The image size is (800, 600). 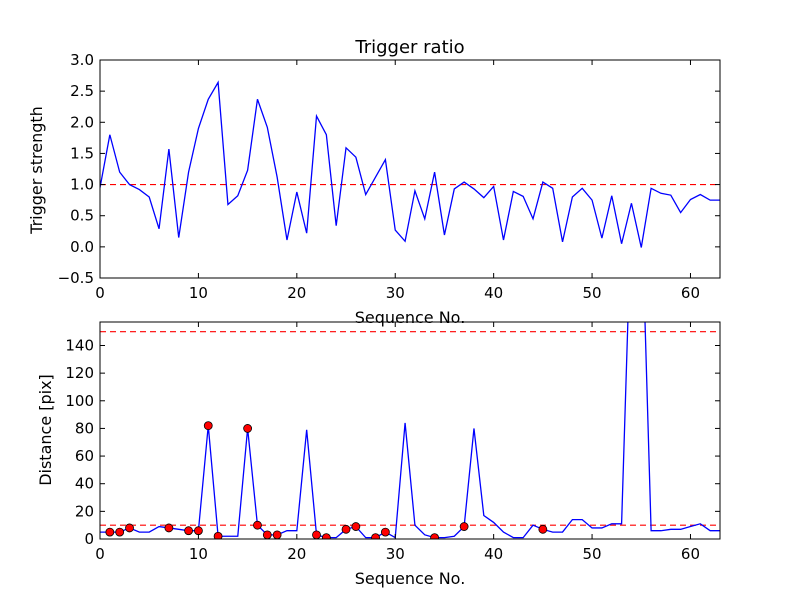 I want to click on top-chart-title: Trigger ratio, so click(x=409, y=47).